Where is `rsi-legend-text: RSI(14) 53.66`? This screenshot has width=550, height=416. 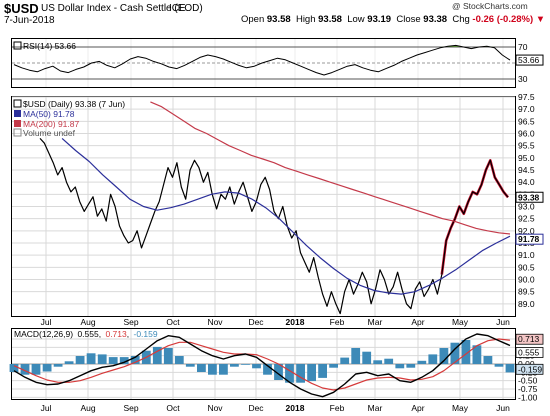 rsi-legend-text: RSI(14) 53.66 is located at coordinates (49, 46).